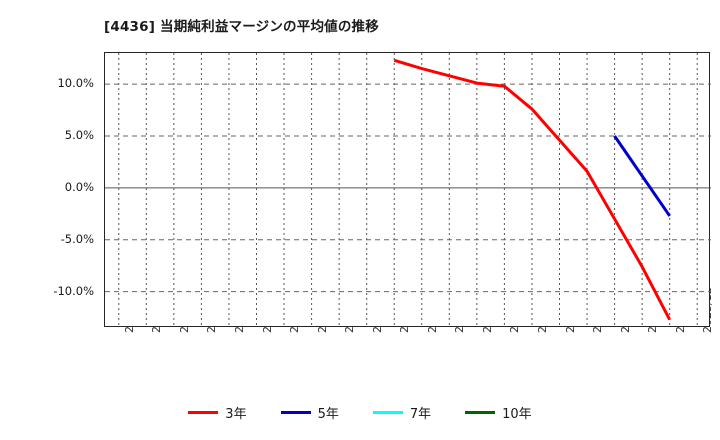  Describe the element at coordinates (236, 414) in the screenshot. I see `legend-label: 3年` at that location.